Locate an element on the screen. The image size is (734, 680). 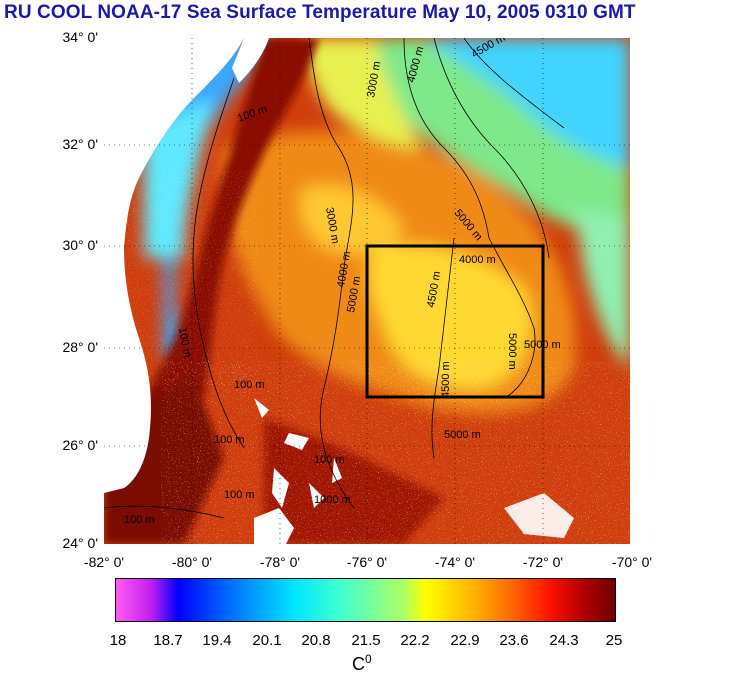
lon-label: -74° 0' is located at coordinates (455, 562).